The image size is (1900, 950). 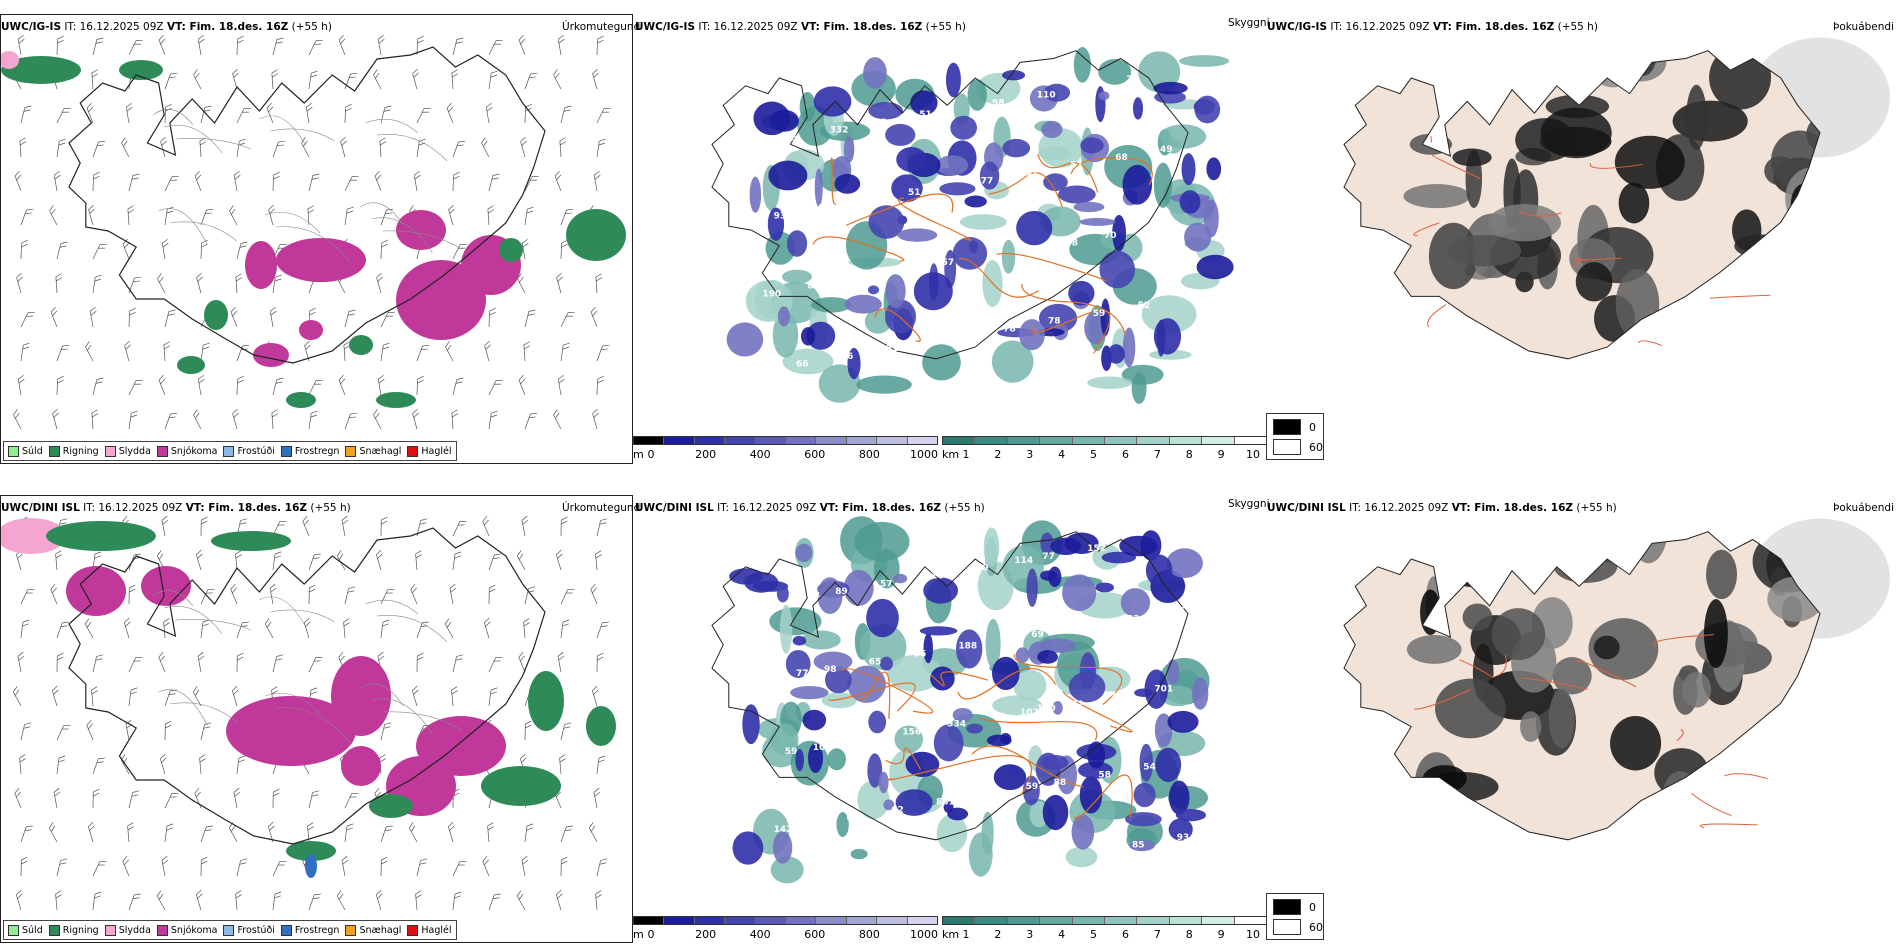 I want to click on ceiling-value-label: 94, so click(x=1054, y=631).